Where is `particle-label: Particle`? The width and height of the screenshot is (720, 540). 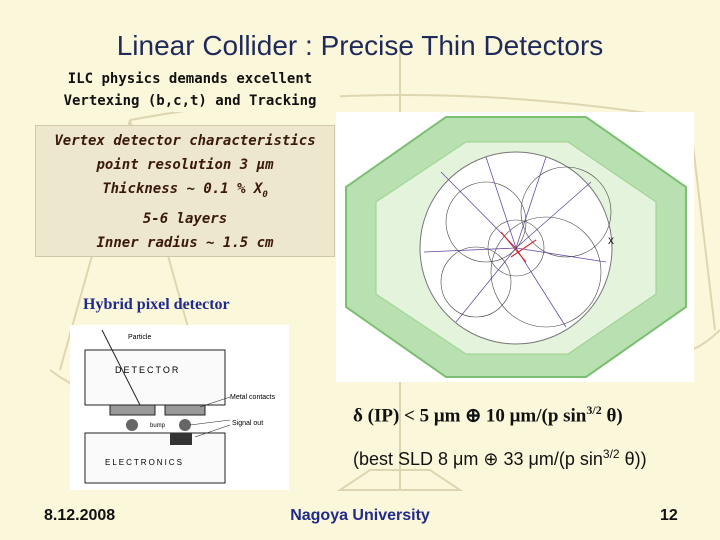
particle-label: Particle is located at coordinates (139, 337).